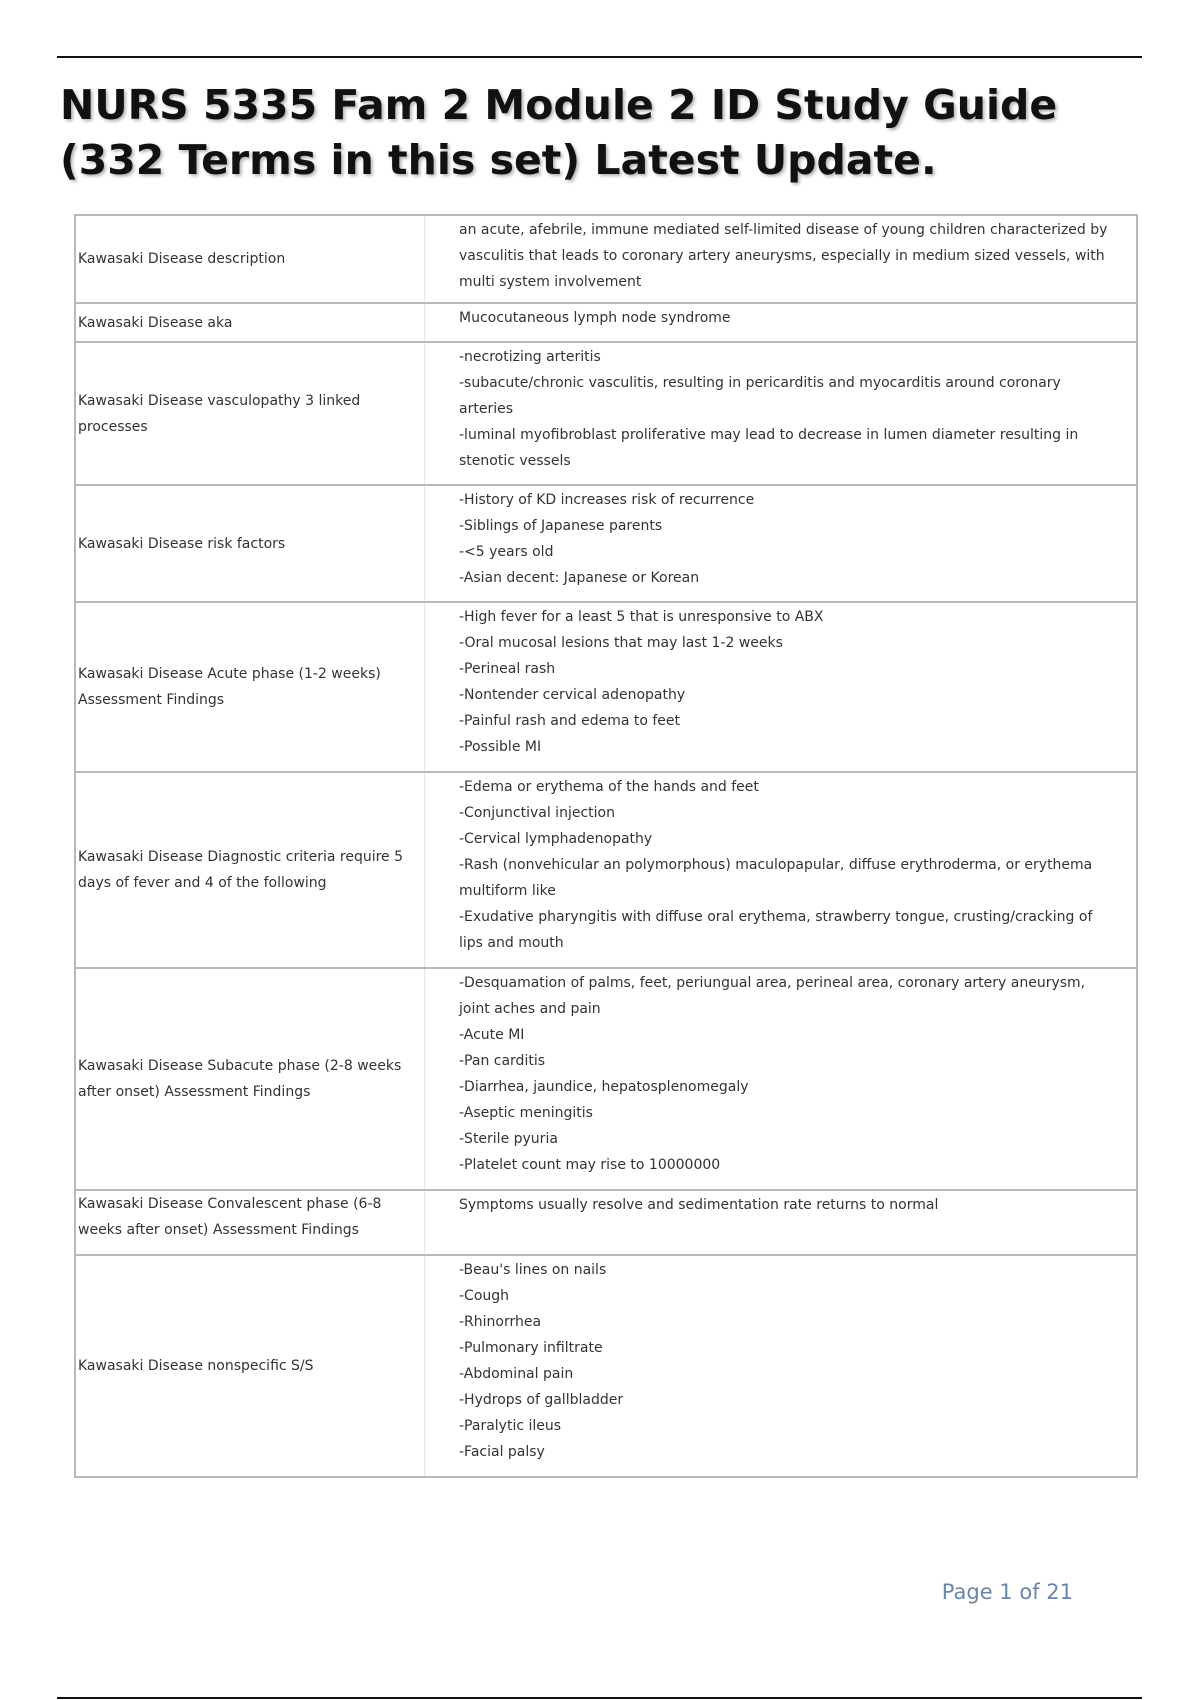  Describe the element at coordinates (599, 57) in the screenshot. I see `top-rule` at that location.